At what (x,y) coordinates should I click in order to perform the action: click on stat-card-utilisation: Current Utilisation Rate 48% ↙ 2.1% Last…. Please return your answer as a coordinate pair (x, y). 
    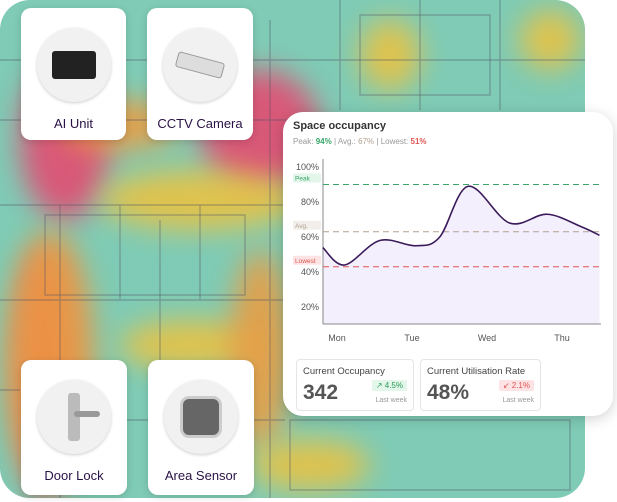
    Looking at the image, I should click on (480, 385).